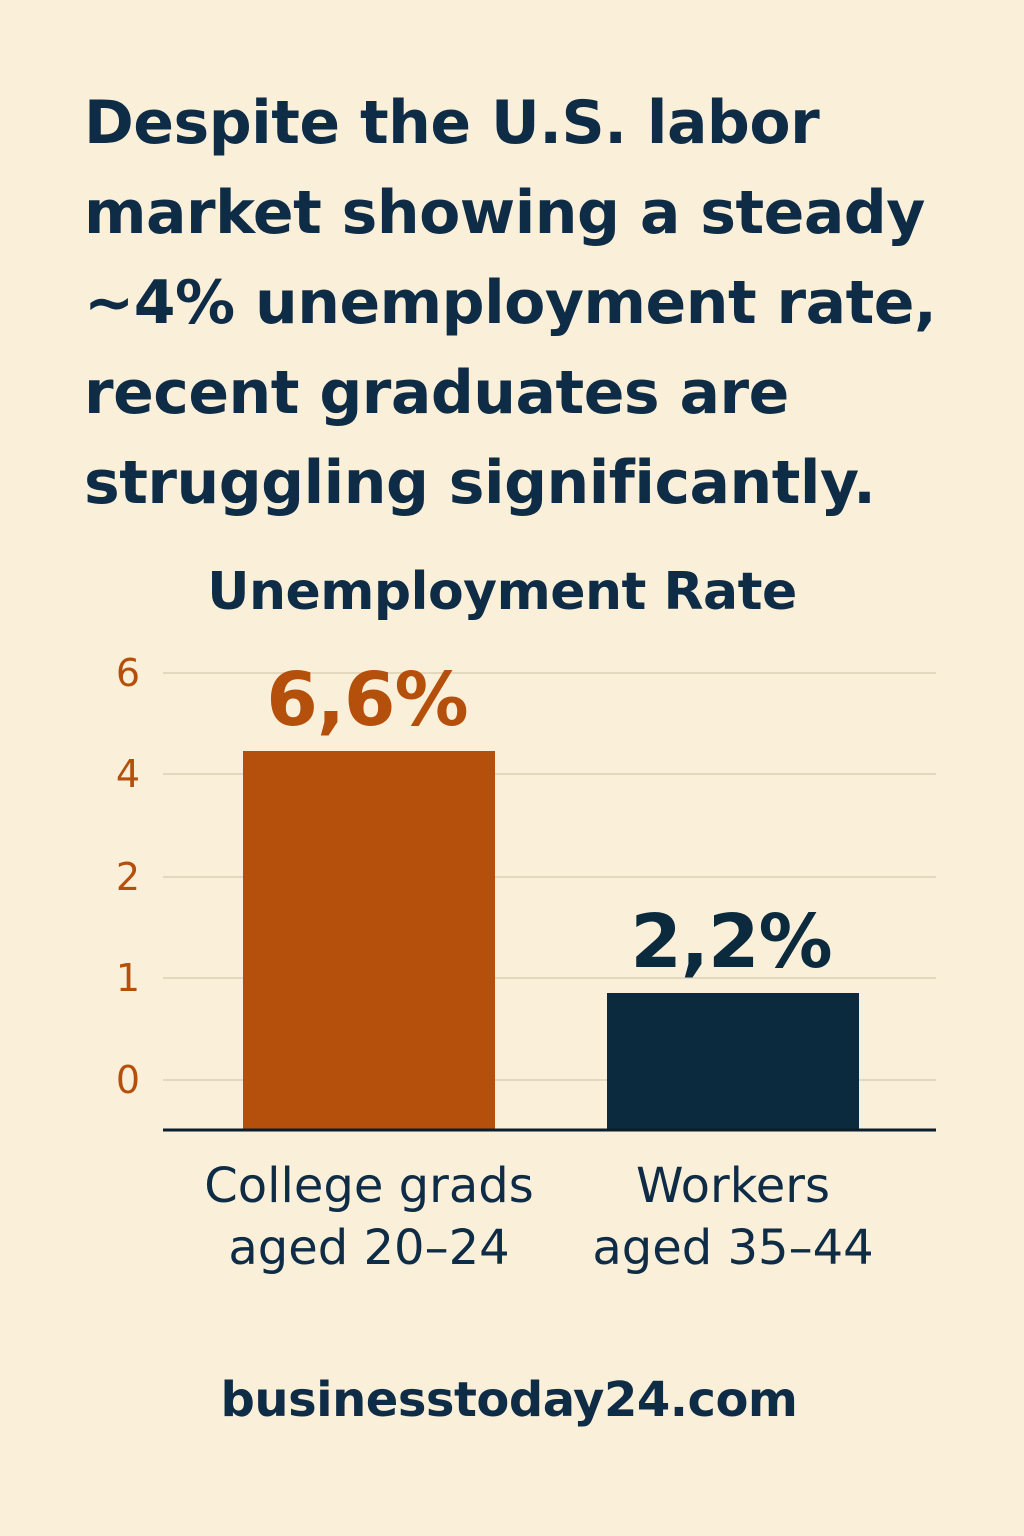  Describe the element at coordinates (733, 1186) in the screenshot. I see `category-label: Workers` at that location.